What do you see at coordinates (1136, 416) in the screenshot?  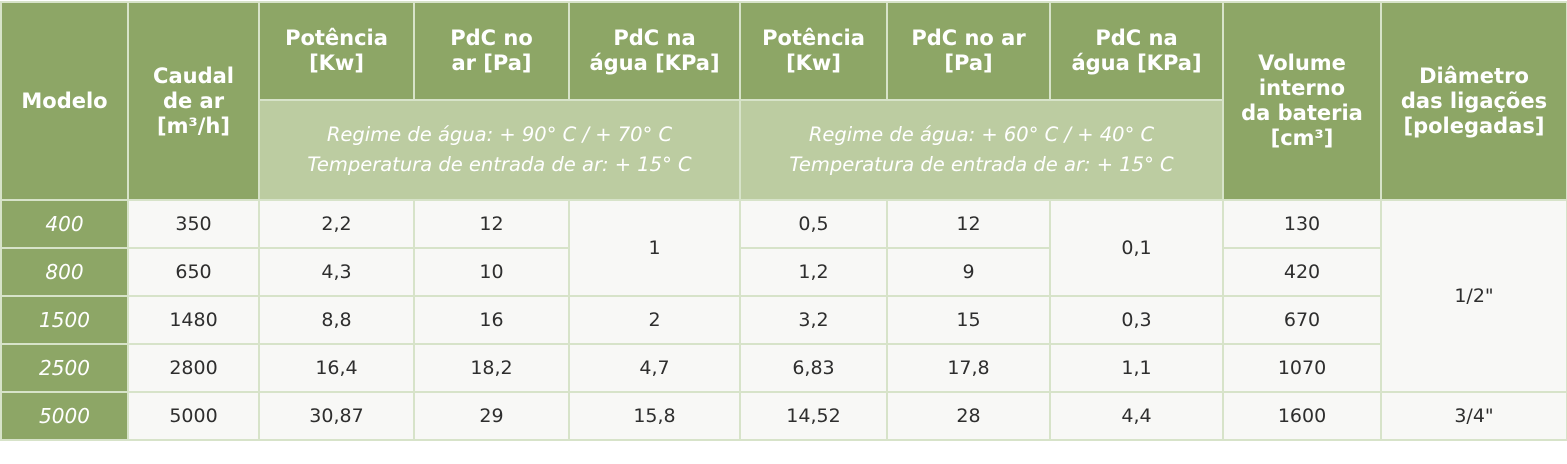 I see `cell-pdc-agua-2: 4,4` at bounding box center [1136, 416].